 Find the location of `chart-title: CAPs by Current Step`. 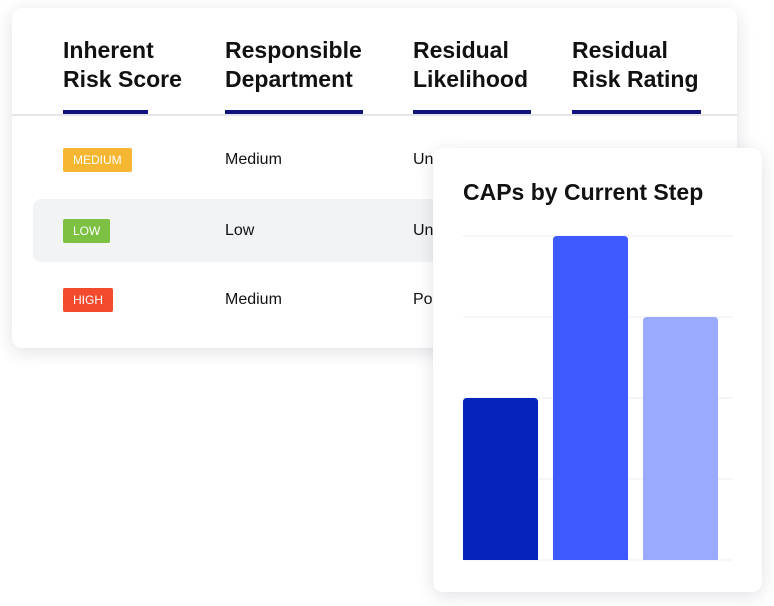

chart-title: CAPs by Current Step is located at coordinates (583, 192).